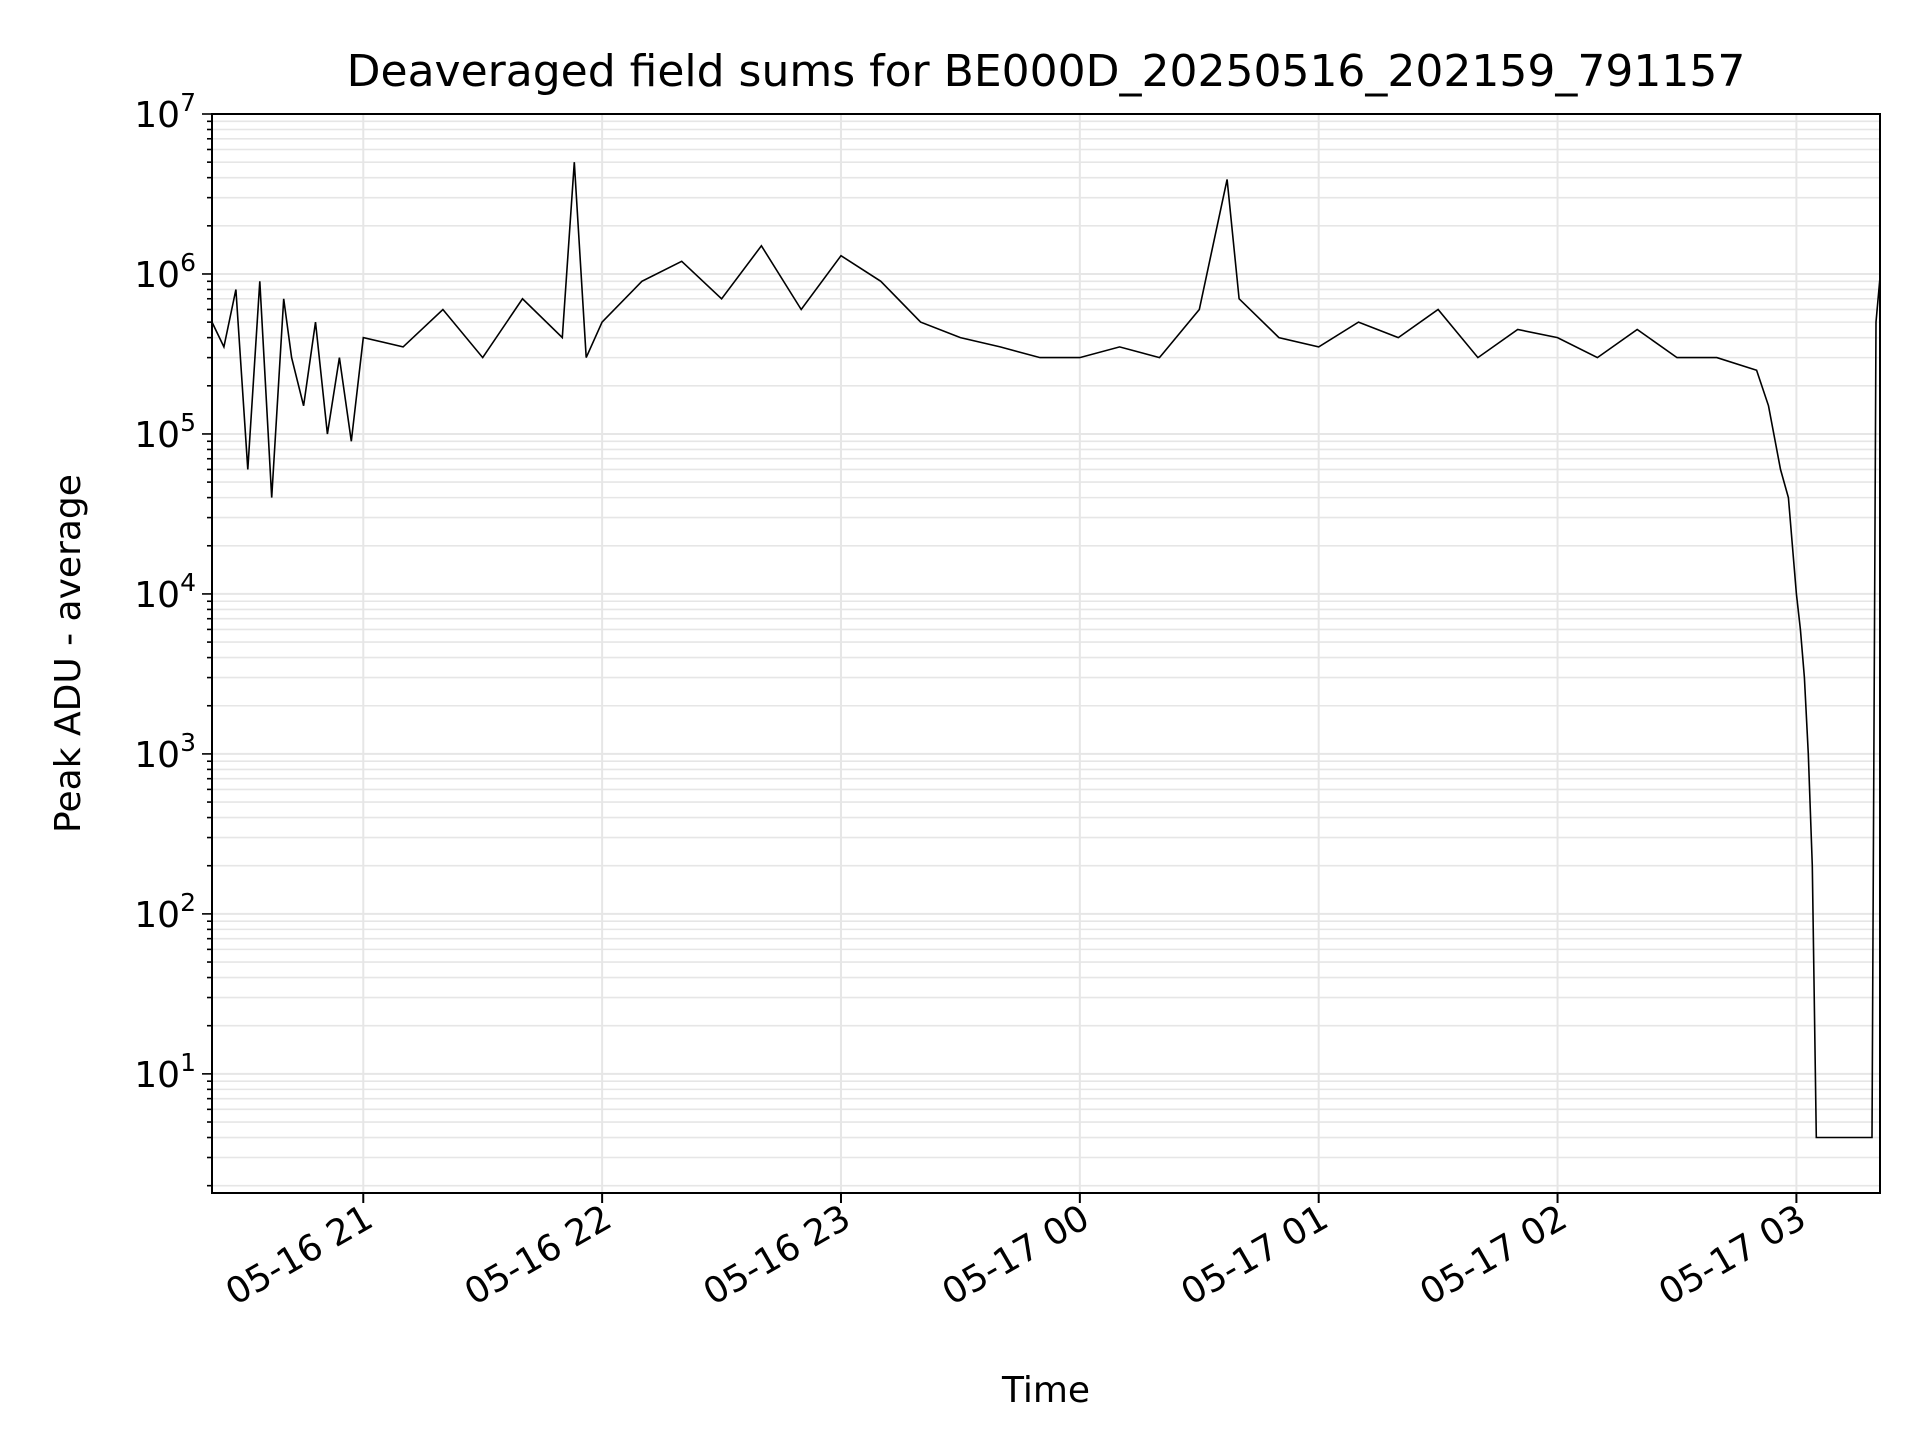 This screenshot has width=1920, height=1440. I want to click on x-tick-label: 05-17 03, so click(1732, 1255).